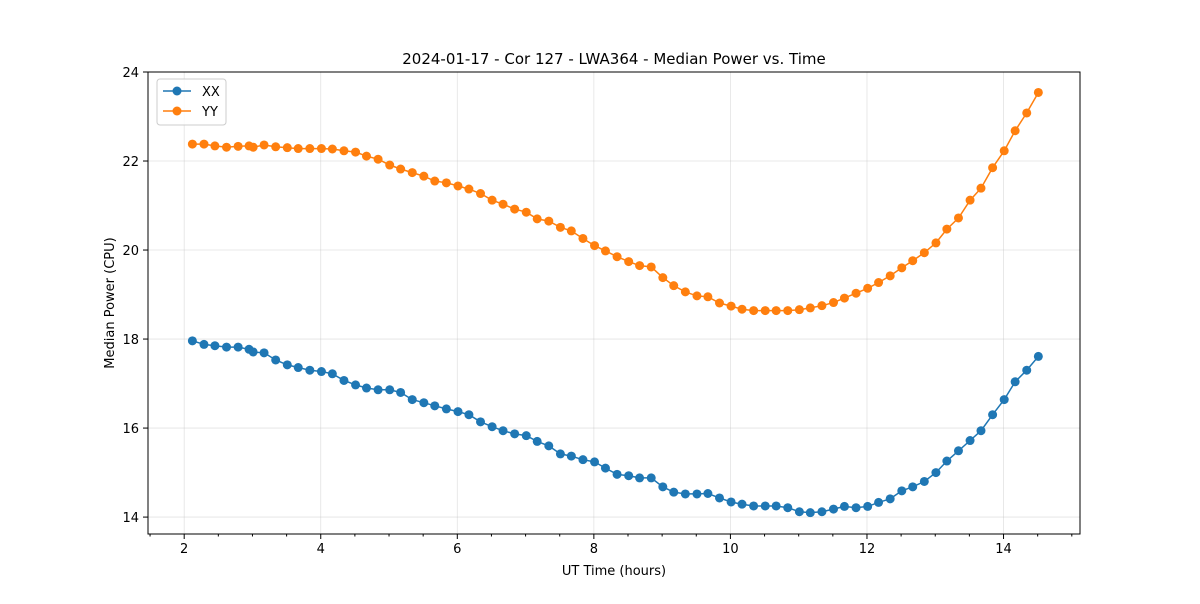 This screenshot has height=604, width=1200. Describe the element at coordinates (110, 302) in the screenshot. I see `y-axis-label: Median Power (CPU)` at that location.